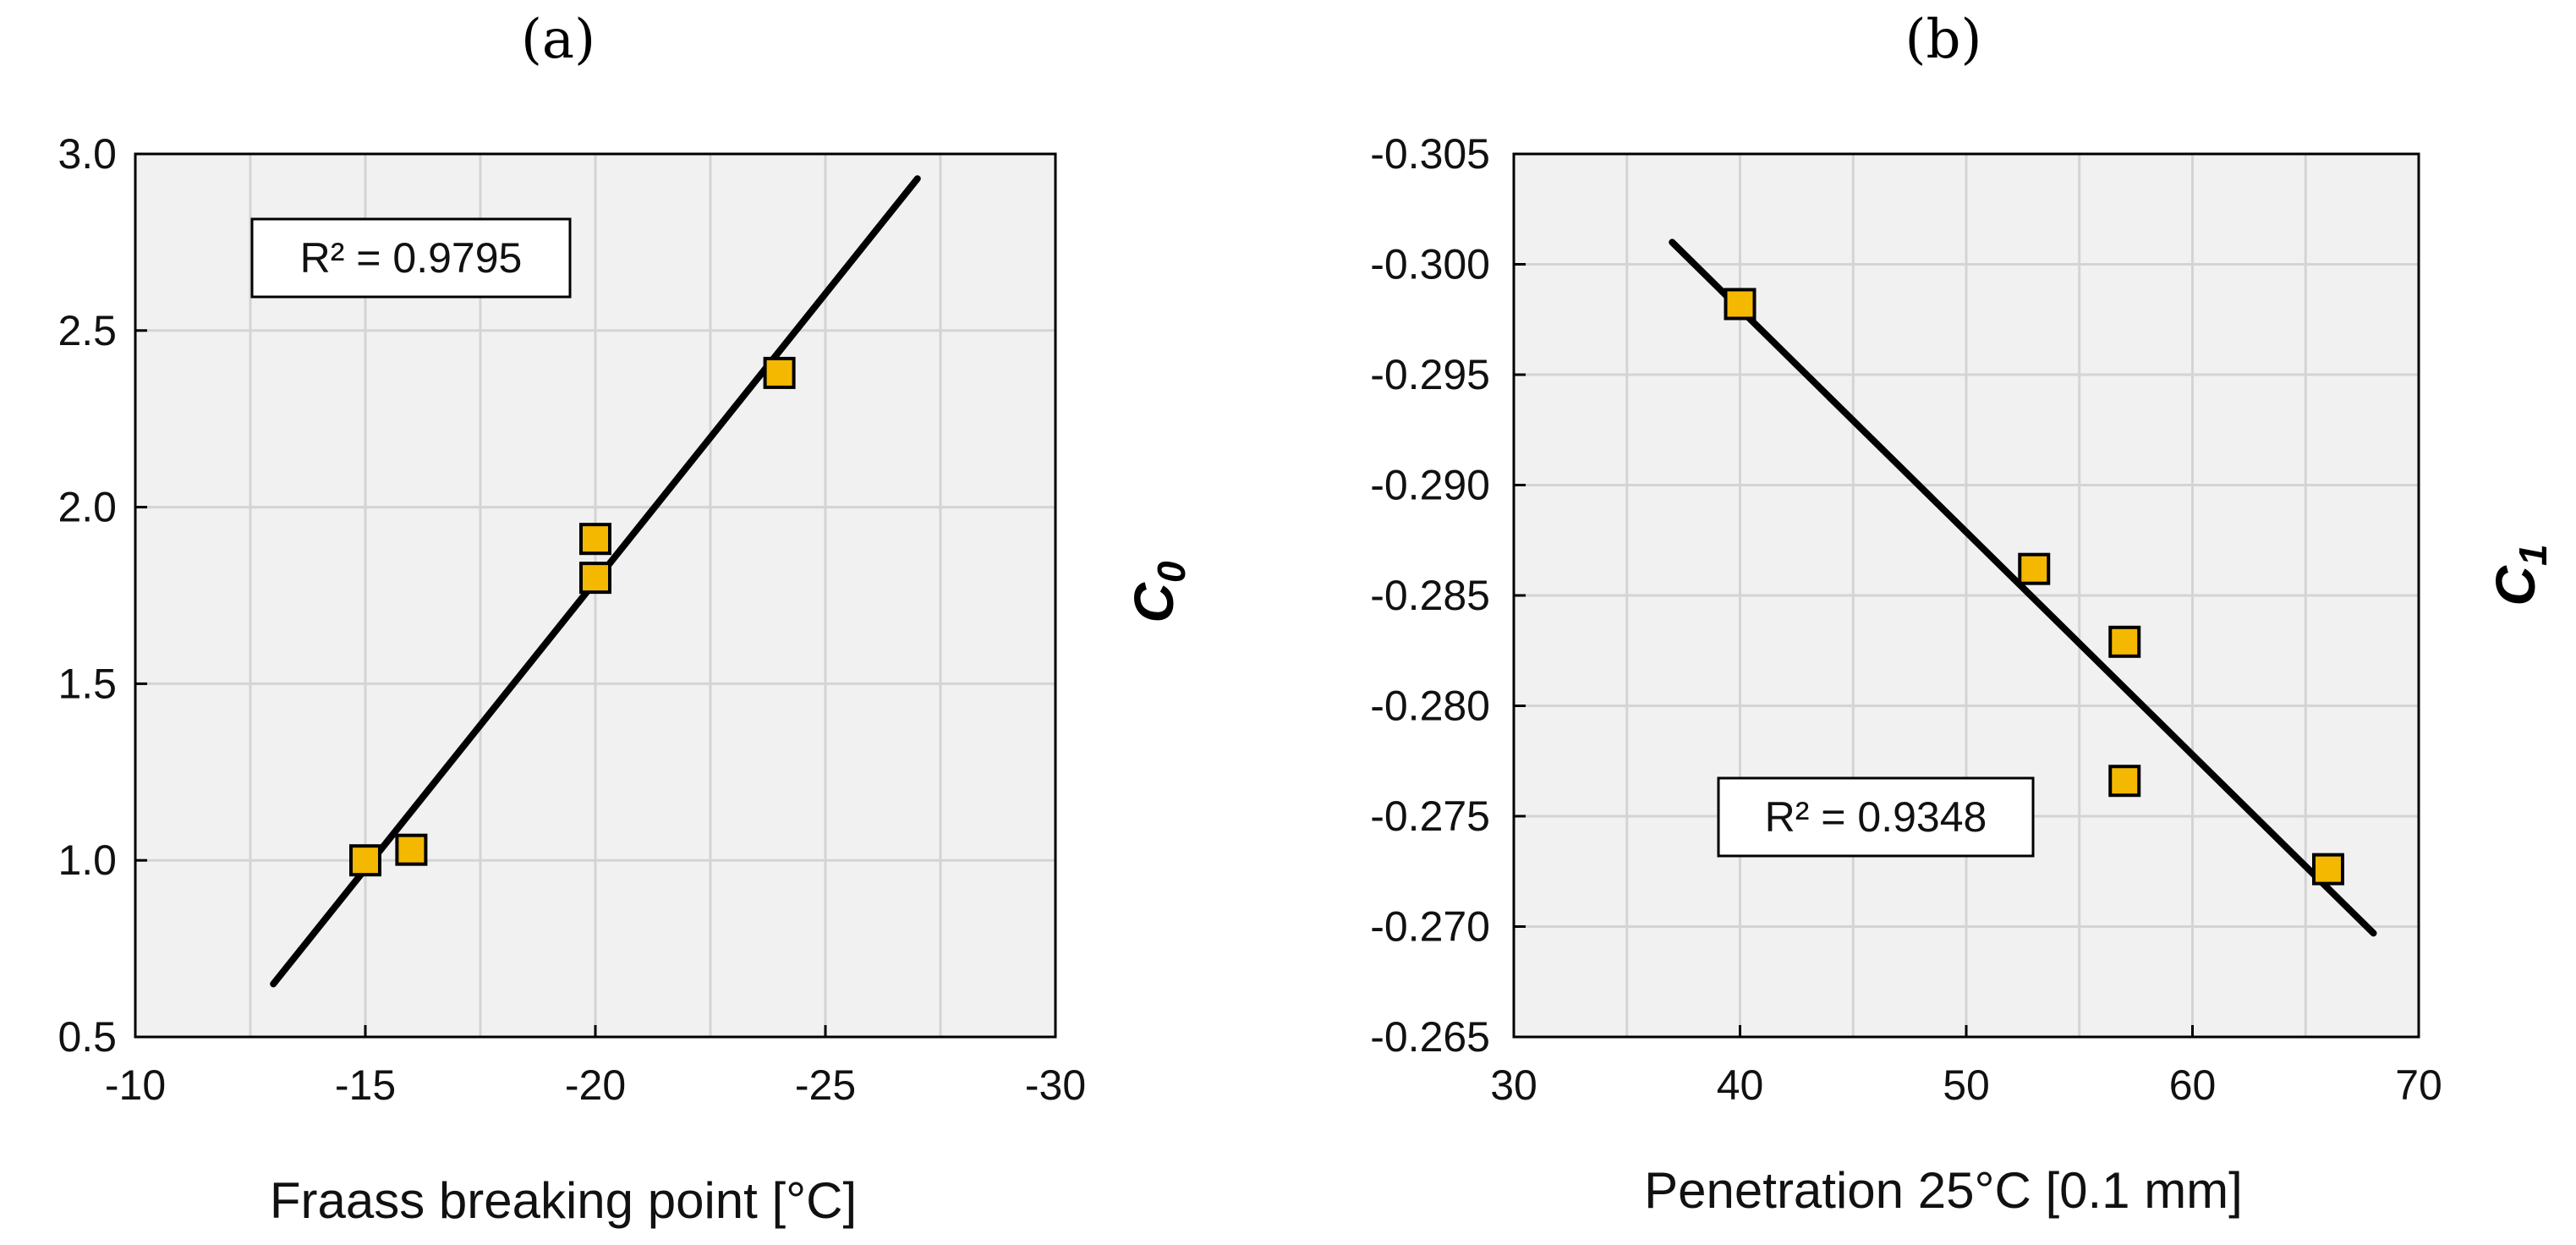  What do you see at coordinates (563, 1200) in the screenshot?
I see `x-axis-title-a: Fraass breaking point [°C]` at bounding box center [563, 1200].